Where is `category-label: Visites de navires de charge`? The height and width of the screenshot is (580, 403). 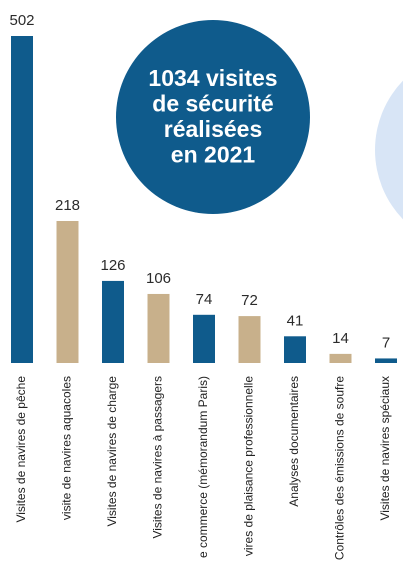 category-label: Visites de navires de charge is located at coordinates (112, 451).